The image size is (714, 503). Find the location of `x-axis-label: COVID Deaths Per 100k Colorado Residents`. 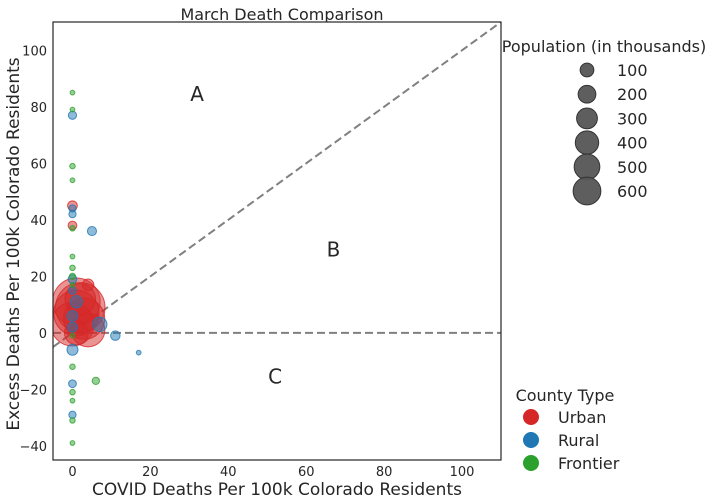

x-axis-label: COVID Deaths Per 100k Colorado Residents is located at coordinates (277, 490).